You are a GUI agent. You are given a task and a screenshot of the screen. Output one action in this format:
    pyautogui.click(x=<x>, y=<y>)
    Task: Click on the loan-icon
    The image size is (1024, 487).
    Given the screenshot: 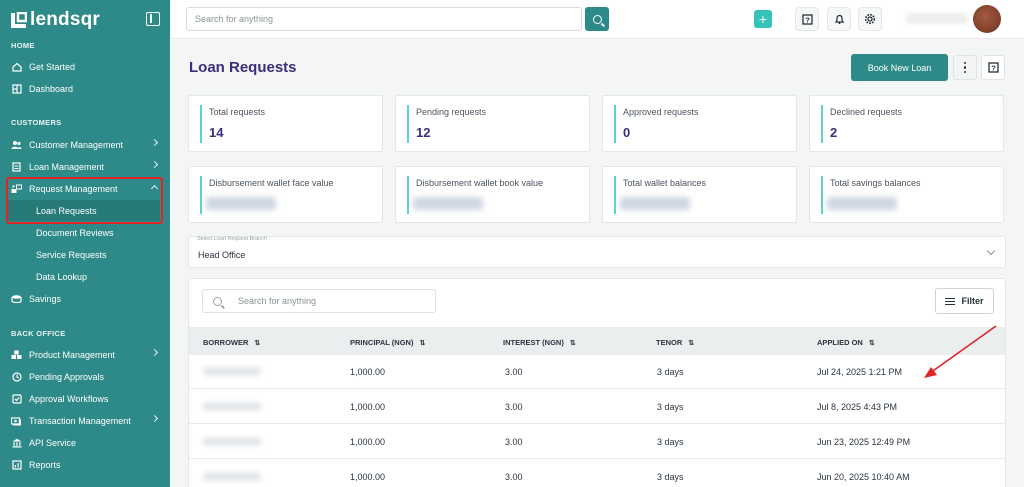 What is the action you would take?
    pyautogui.click(x=16, y=166)
    